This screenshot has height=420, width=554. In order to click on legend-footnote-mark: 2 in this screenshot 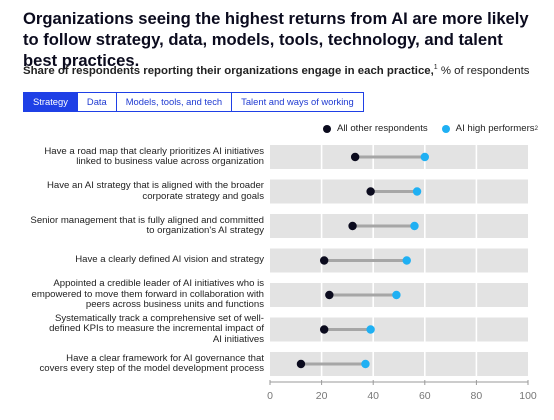, I will do `click(536, 128)`.